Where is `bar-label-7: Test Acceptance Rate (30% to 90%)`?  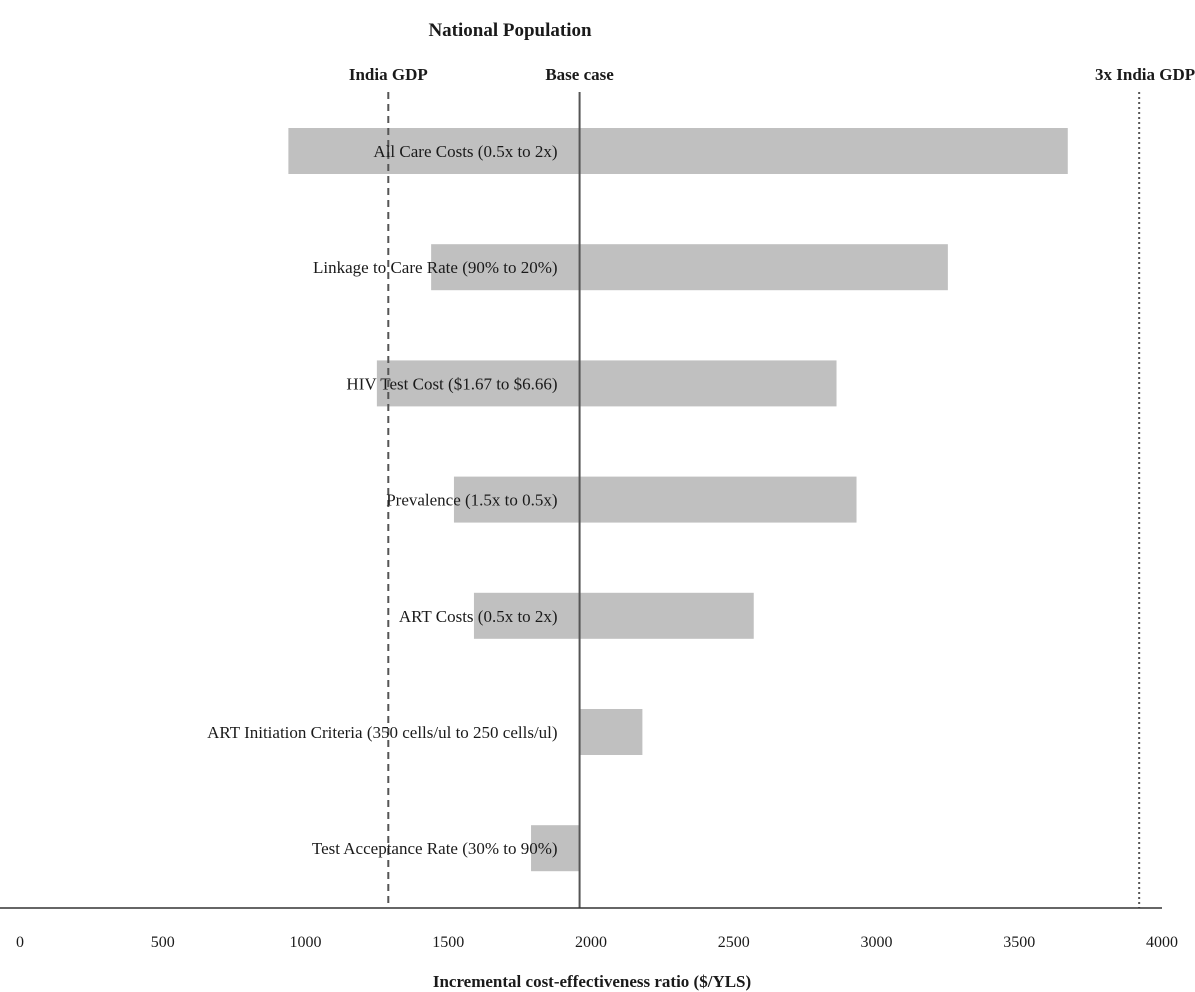 bar-label-7: Test Acceptance Rate (30% to 90%) is located at coordinates (435, 848).